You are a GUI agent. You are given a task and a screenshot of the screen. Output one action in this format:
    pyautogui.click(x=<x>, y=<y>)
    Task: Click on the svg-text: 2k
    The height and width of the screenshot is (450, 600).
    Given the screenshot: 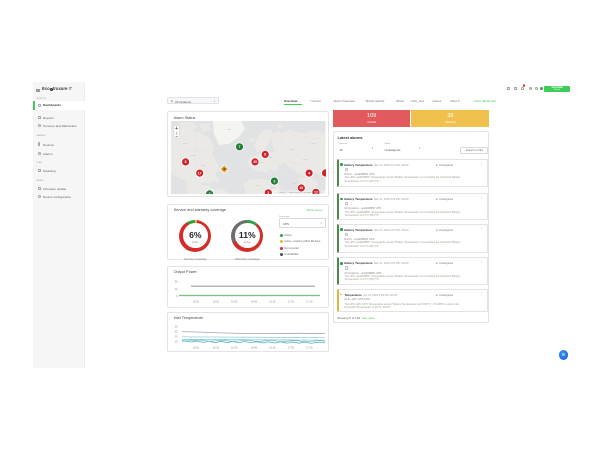 What is the action you would take?
    pyautogui.click(x=176, y=282)
    